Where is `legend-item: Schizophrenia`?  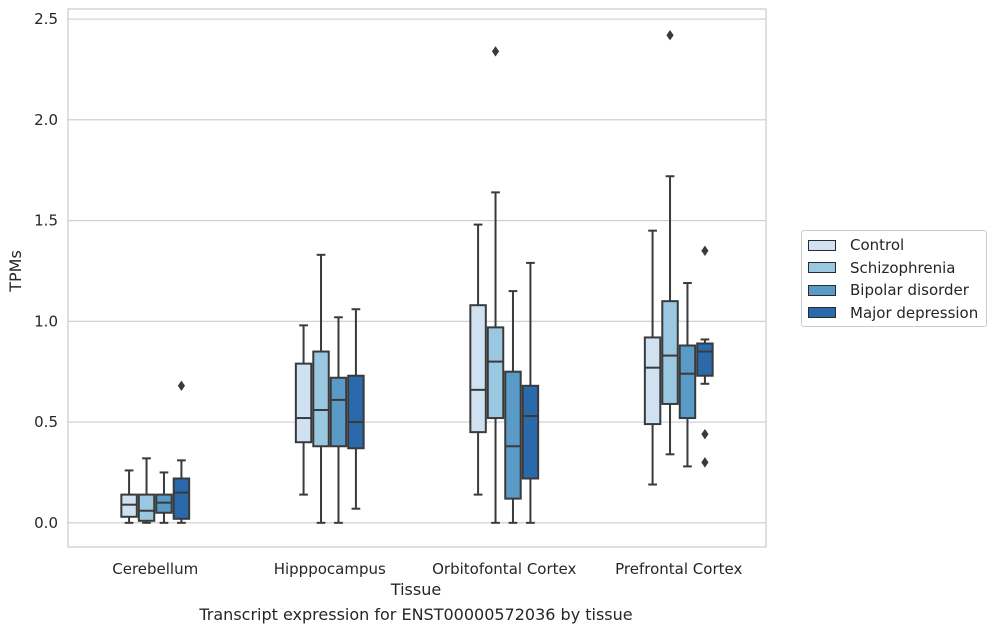
legend-item: Schizophrenia is located at coordinates (881, 268).